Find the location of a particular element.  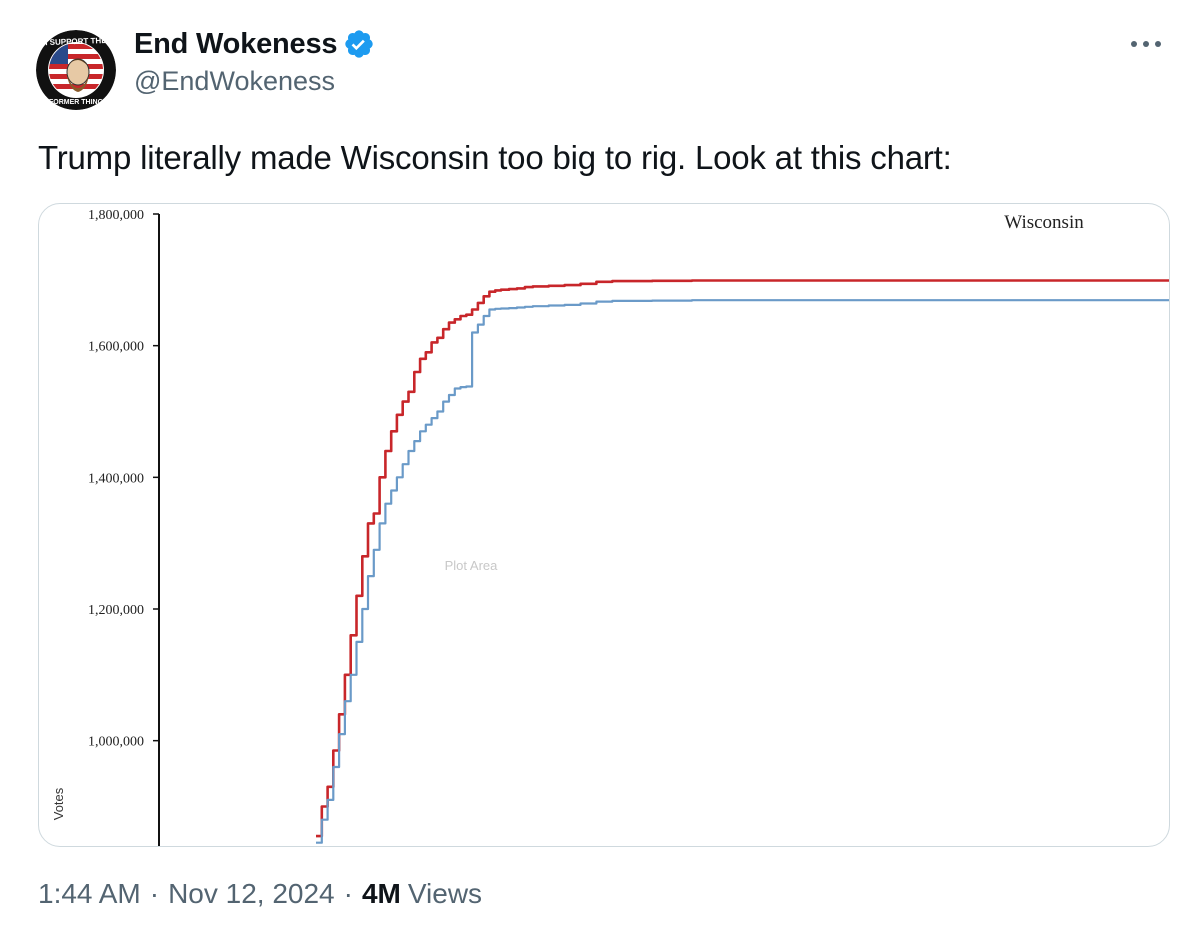

author-info: End Wokeness @EndWokeness is located at coordinates (254, 61).